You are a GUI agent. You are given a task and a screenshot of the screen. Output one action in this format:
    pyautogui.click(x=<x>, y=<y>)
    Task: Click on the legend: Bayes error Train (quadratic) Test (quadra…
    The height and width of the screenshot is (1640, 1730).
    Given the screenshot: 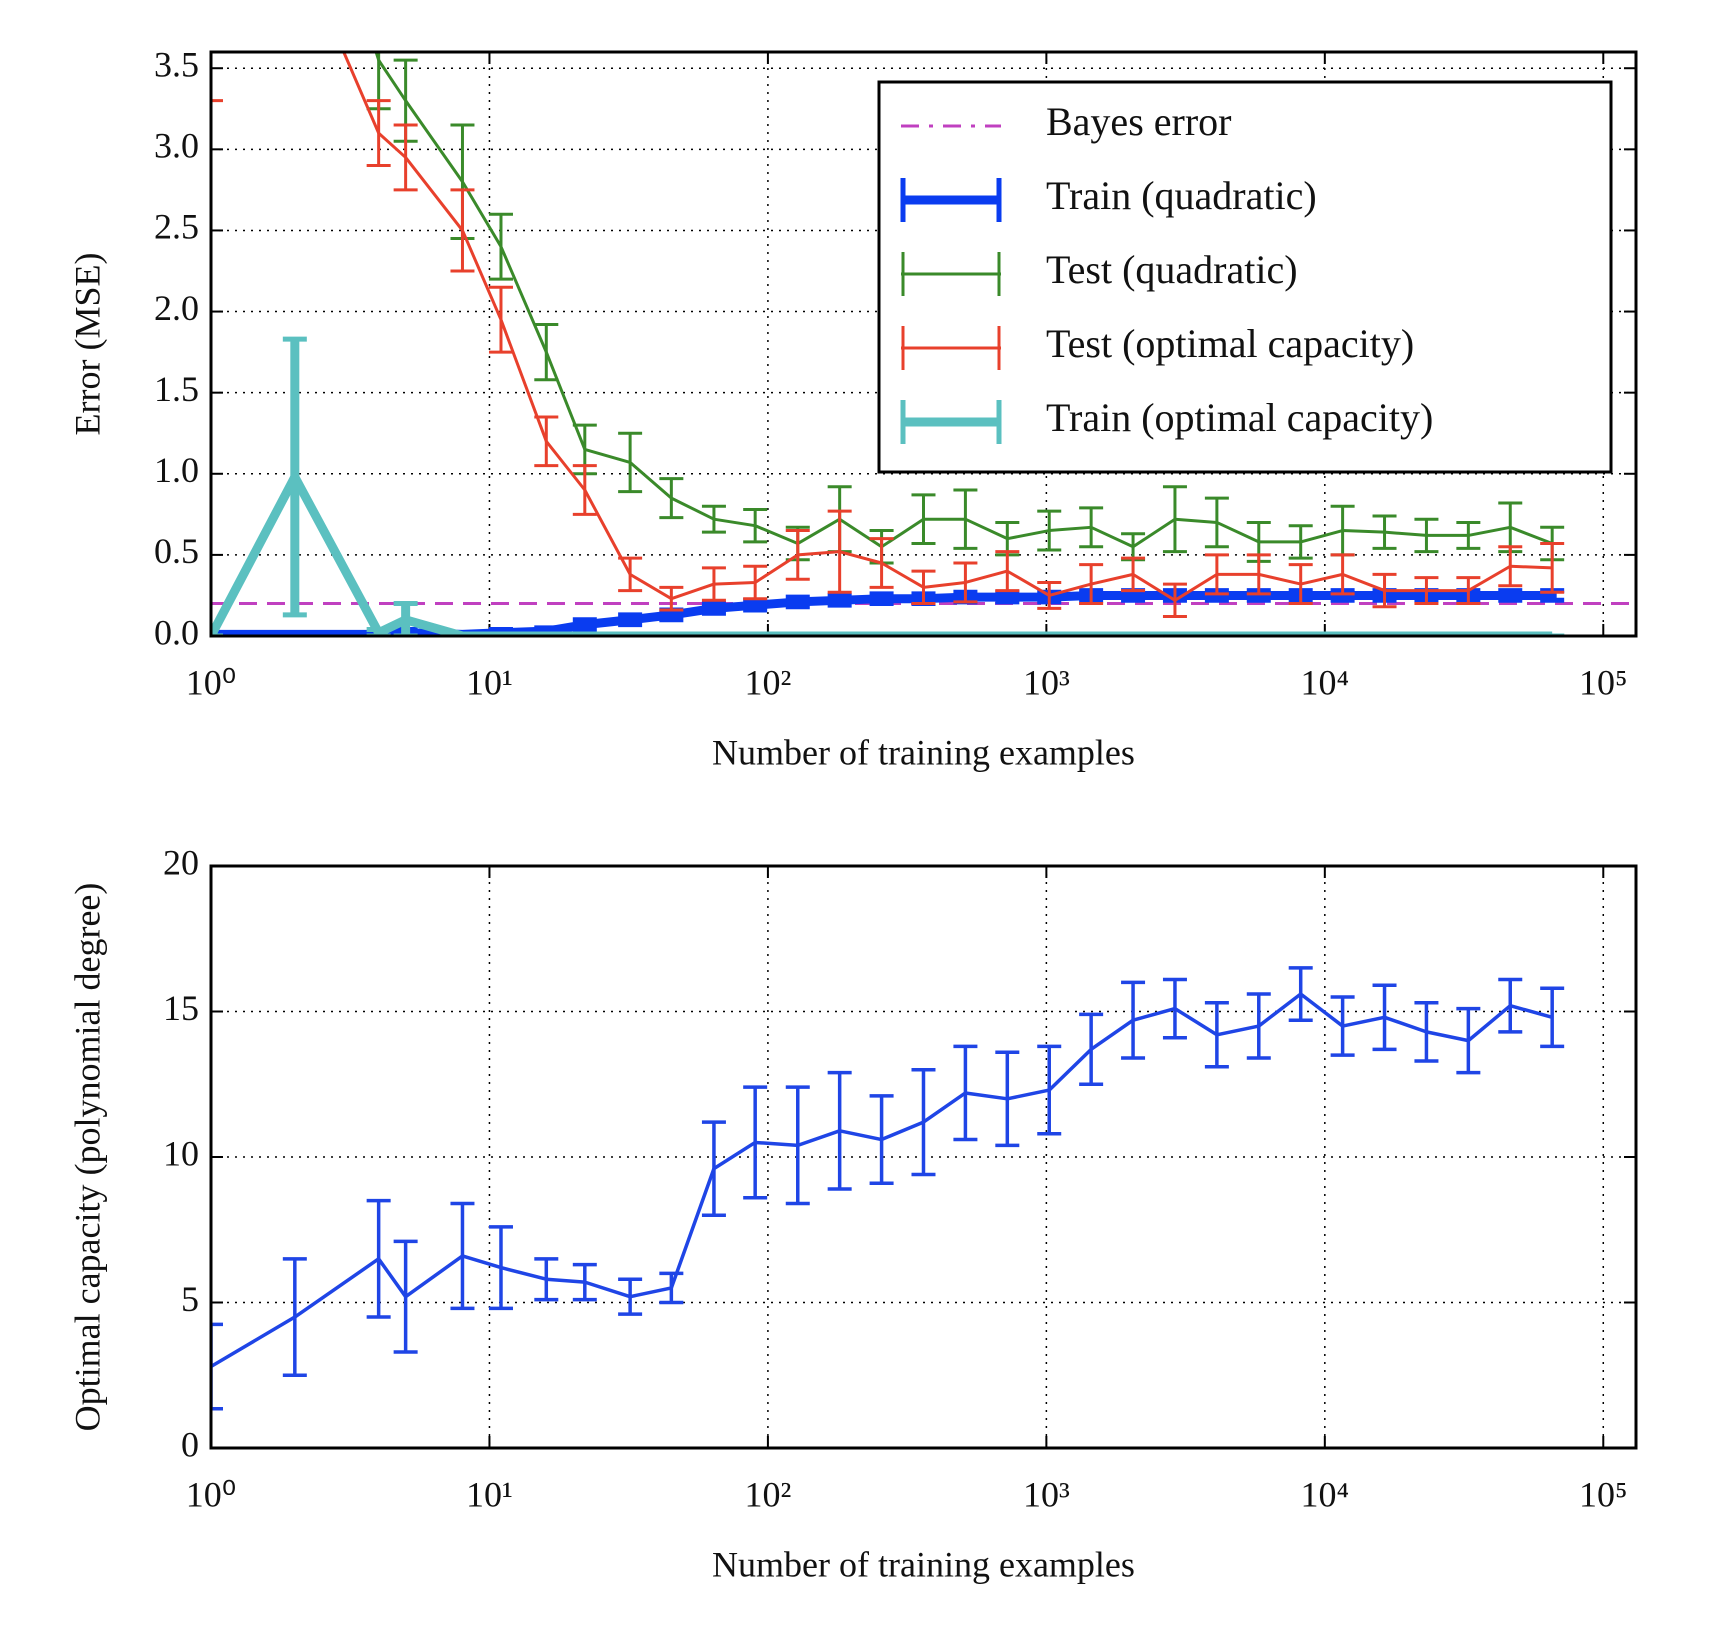 What is the action you would take?
    pyautogui.click(x=1245, y=277)
    